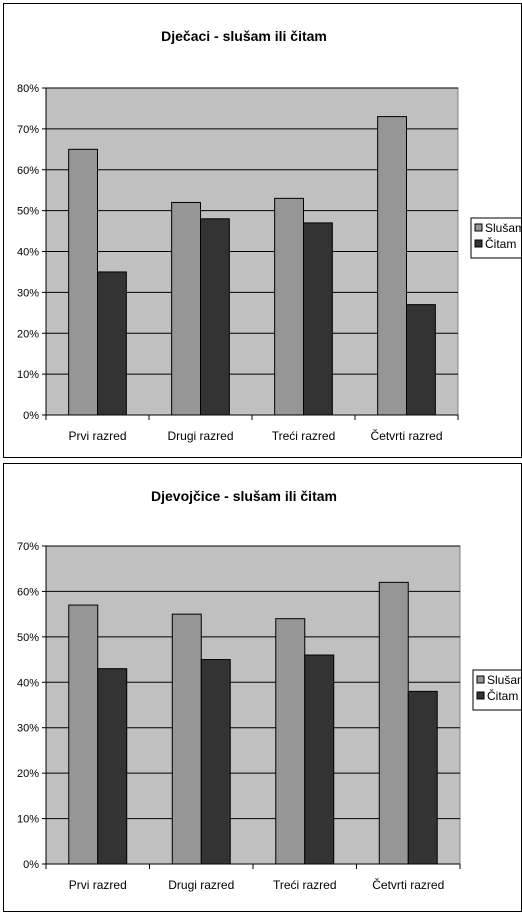  Describe the element at coordinates (244, 496) in the screenshot. I see `chart-title: Djevojčice - slušam ili čitam` at that location.